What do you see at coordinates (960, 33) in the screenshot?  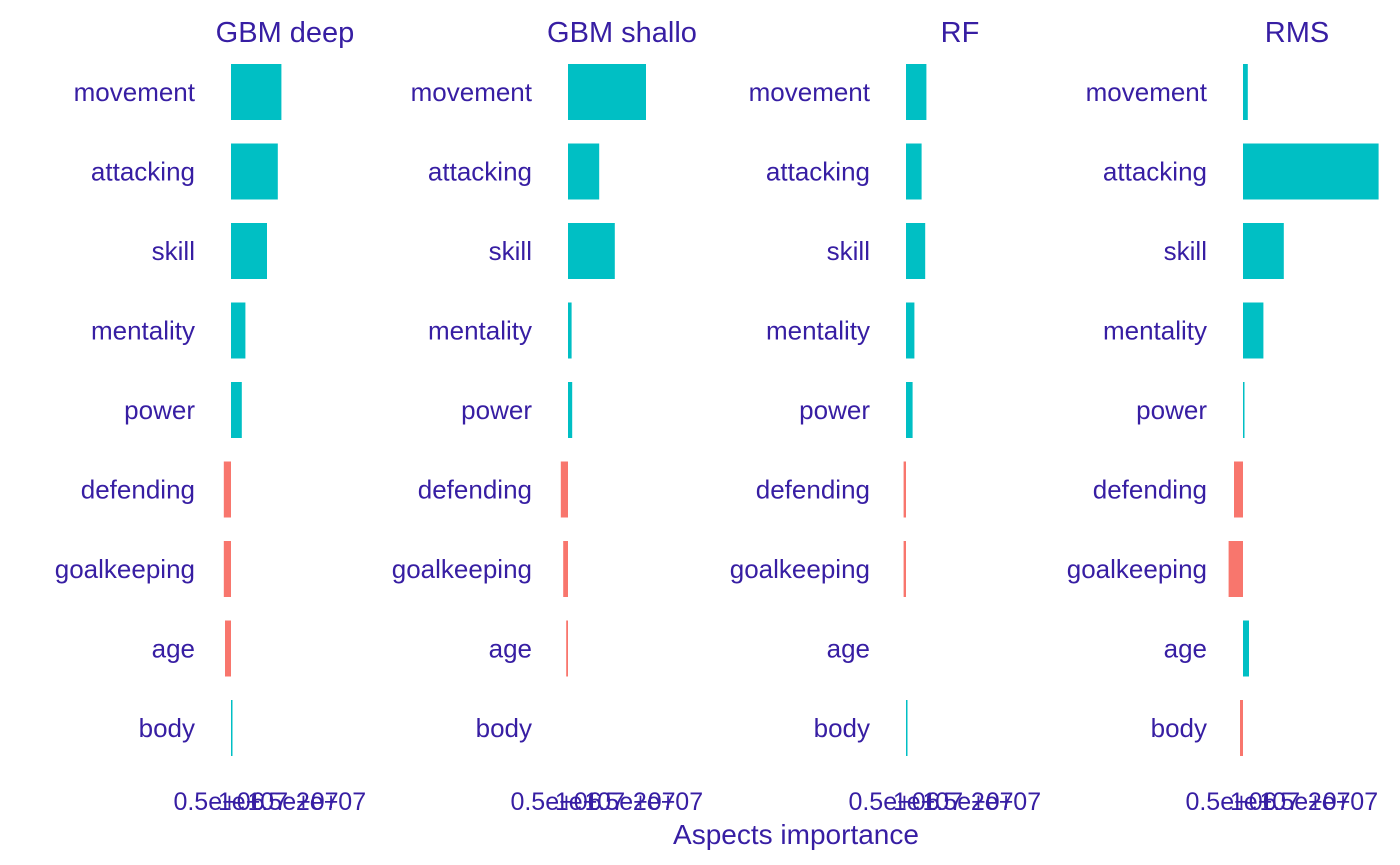 I see `panel-title: RF` at bounding box center [960, 33].